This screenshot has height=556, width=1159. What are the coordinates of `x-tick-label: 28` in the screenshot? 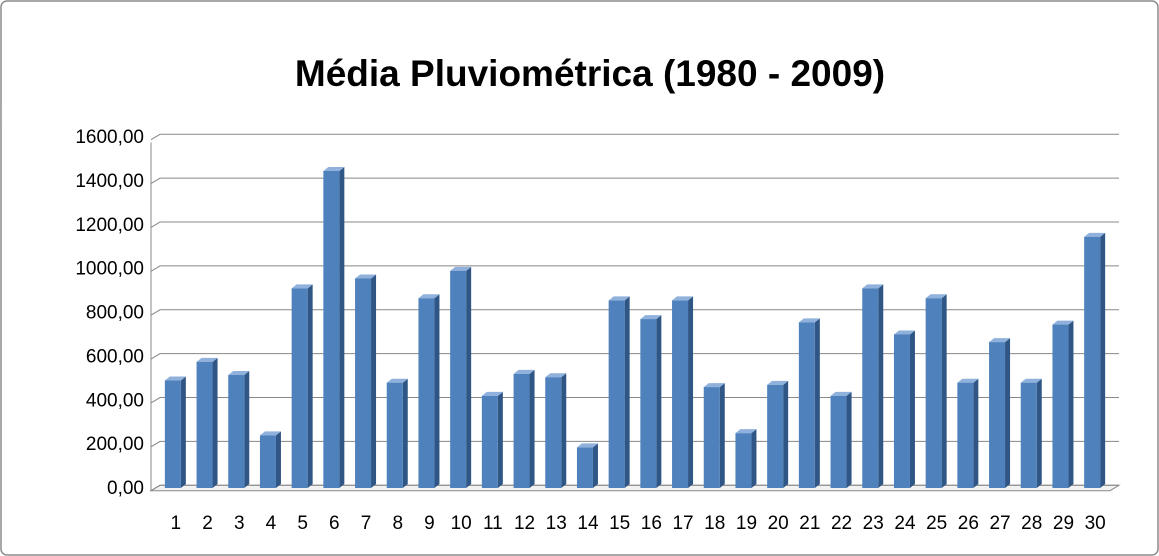 It's located at (1031, 523).